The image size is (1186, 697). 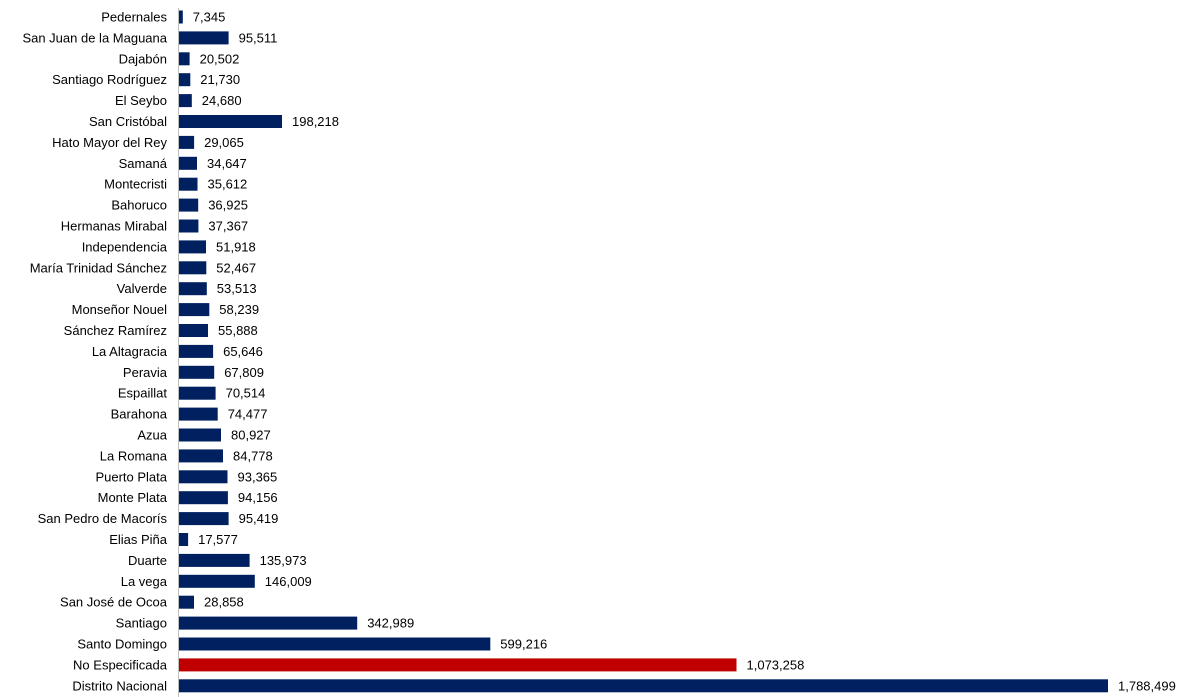 I want to click on bar-monsenor-nouel, so click(x=194, y=310).